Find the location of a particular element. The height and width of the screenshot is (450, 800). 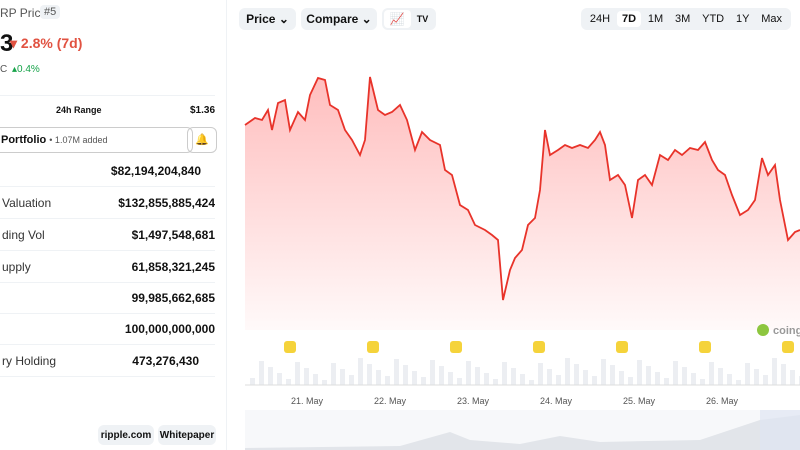

stat-row: 99,985,662,685 is located at coordinates (107, 298).